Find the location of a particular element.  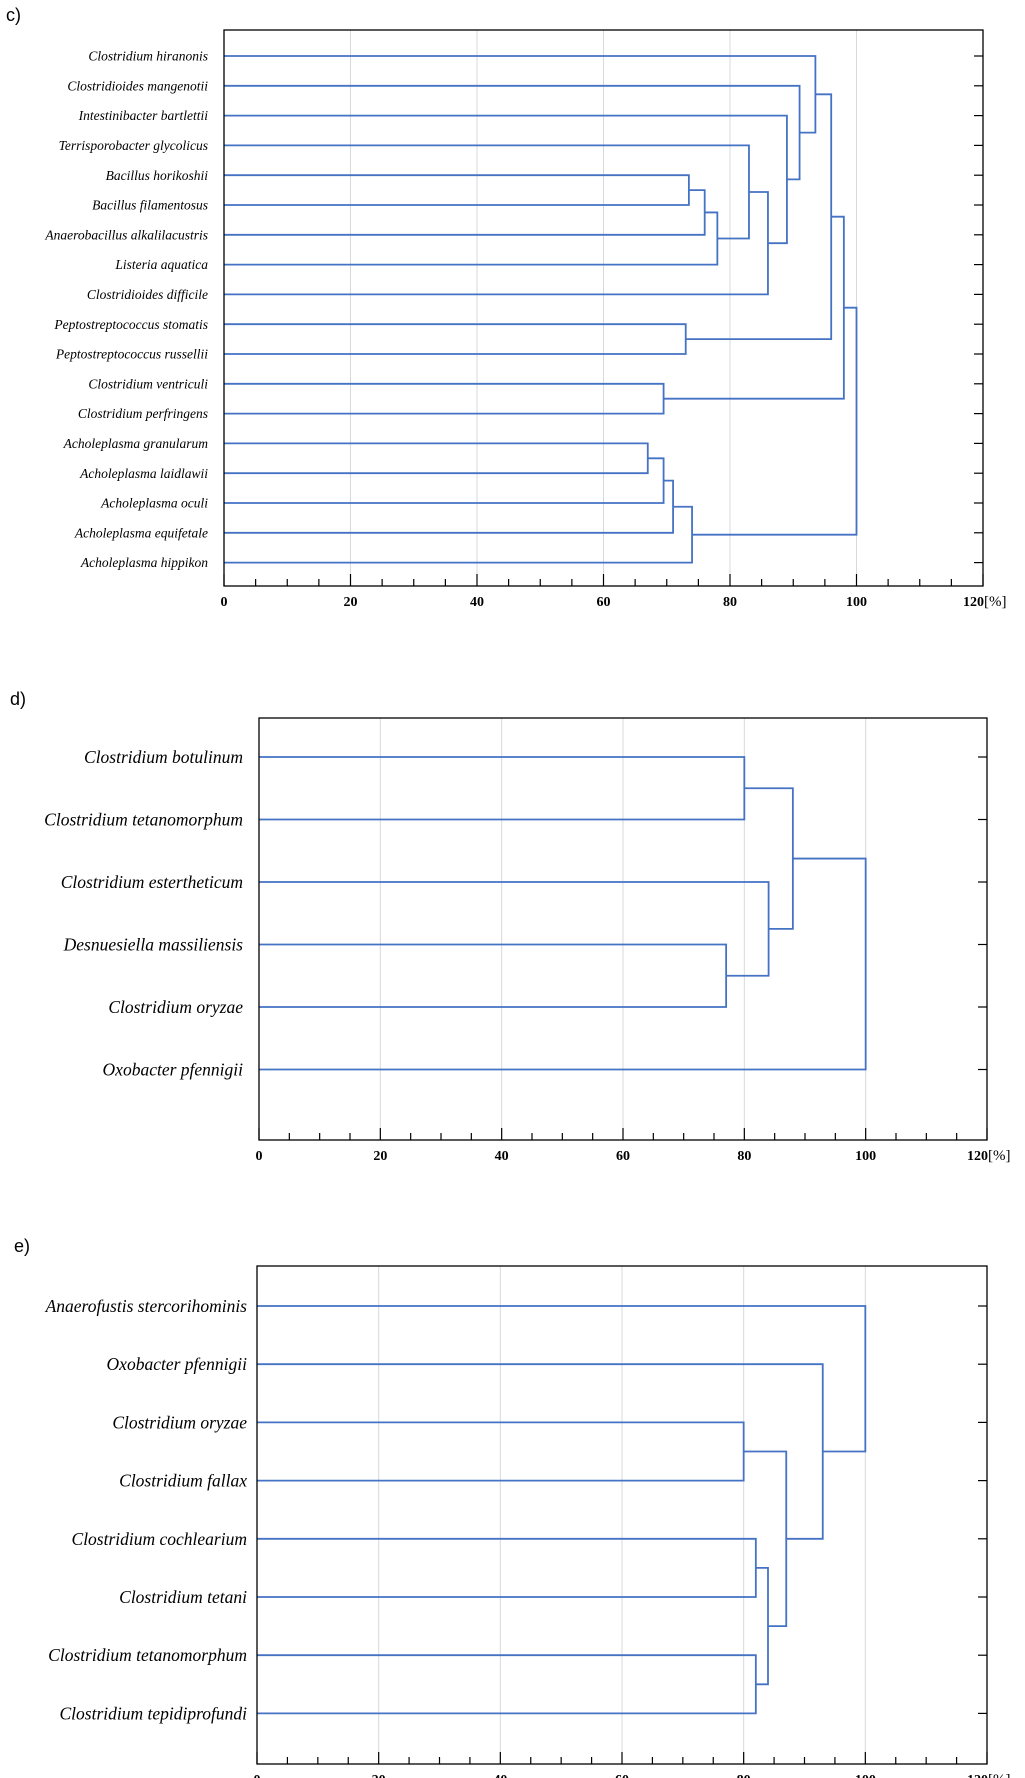

leaf-label-peptostreptococcus-russellii: Peptostreptococcus russellii is located at coordinates (131, 354).